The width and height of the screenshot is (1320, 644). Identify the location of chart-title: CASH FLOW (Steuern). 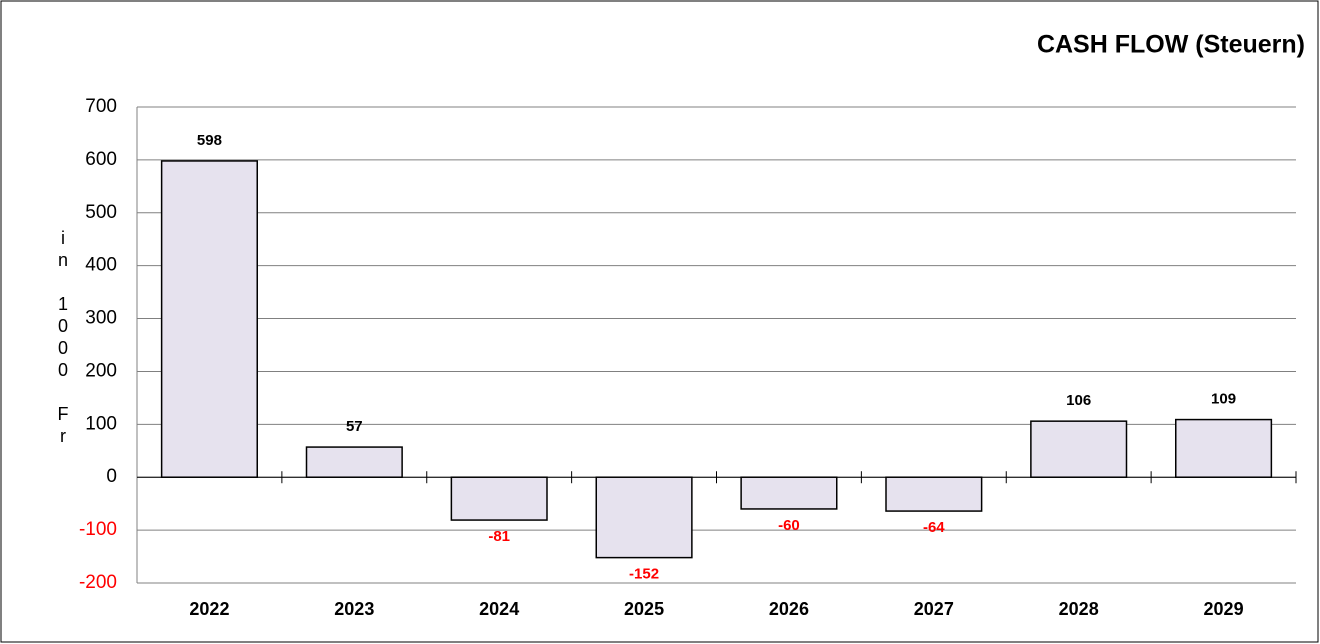
(1171, 45).